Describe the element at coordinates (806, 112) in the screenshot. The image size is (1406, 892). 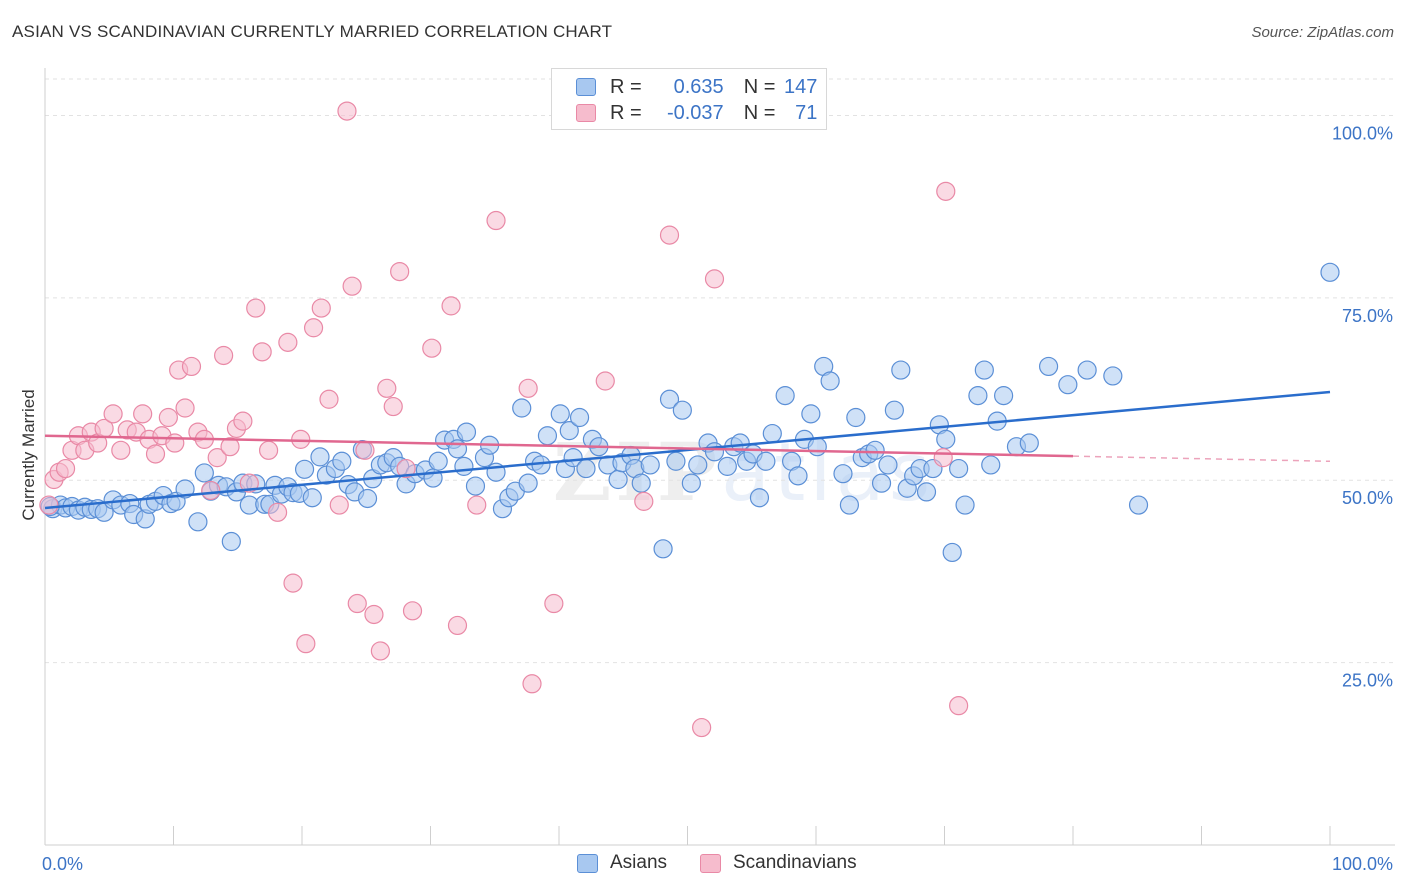
I see `legend-n-value: 71` at that location.